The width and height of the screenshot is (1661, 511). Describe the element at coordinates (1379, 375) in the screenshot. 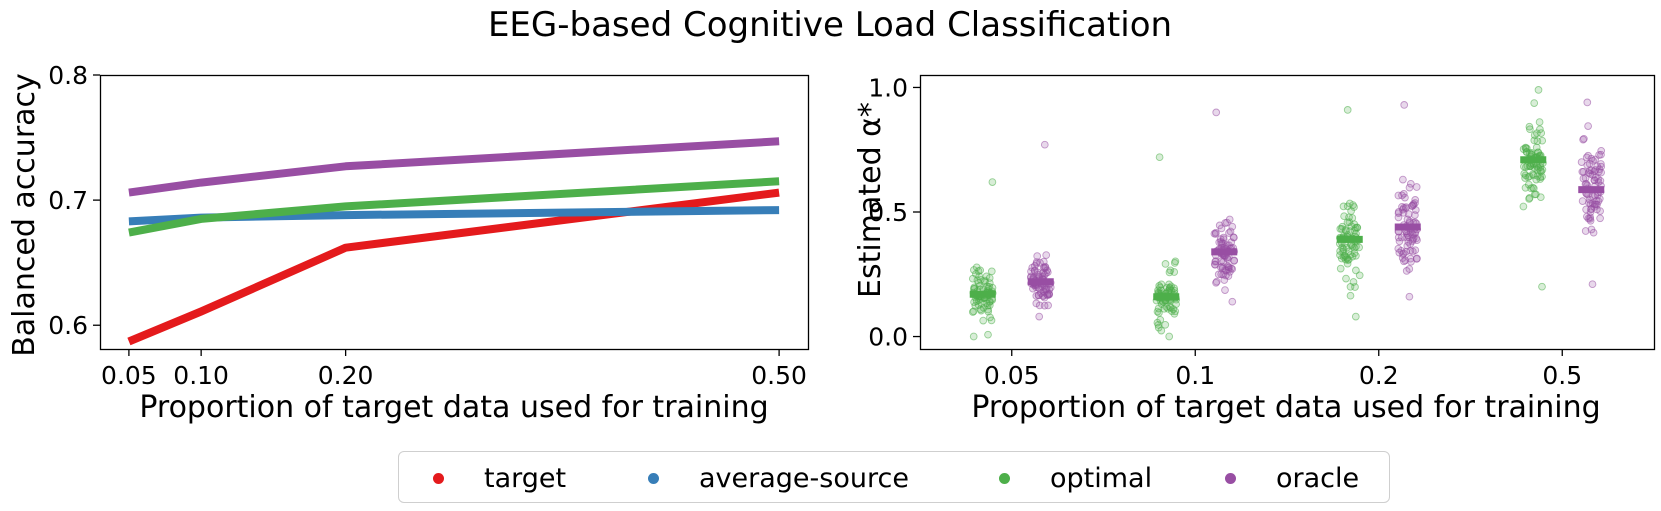

I see `x-tick-label: 0.2` at that location.